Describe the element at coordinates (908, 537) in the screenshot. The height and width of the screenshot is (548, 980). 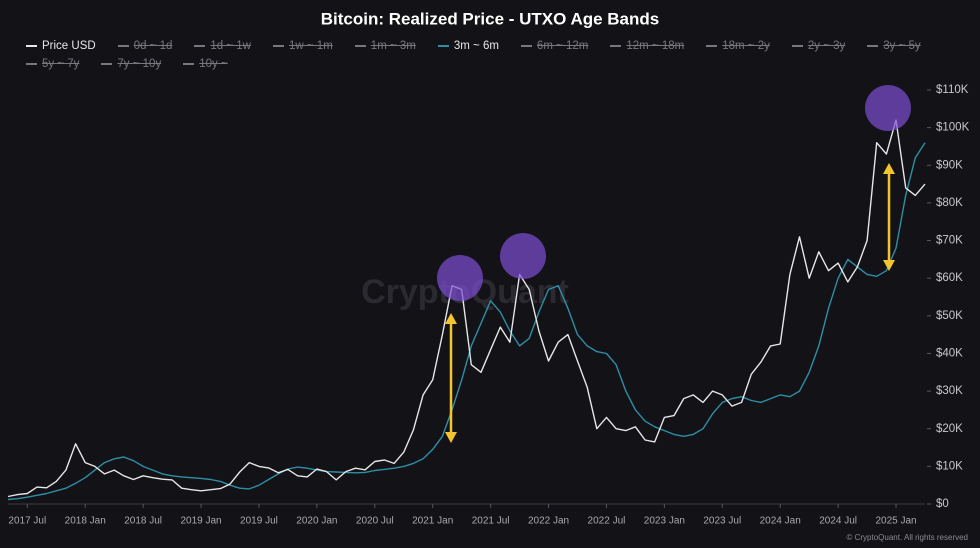
I see `footer: © CryptoQuant. All rights reserved` at that location.